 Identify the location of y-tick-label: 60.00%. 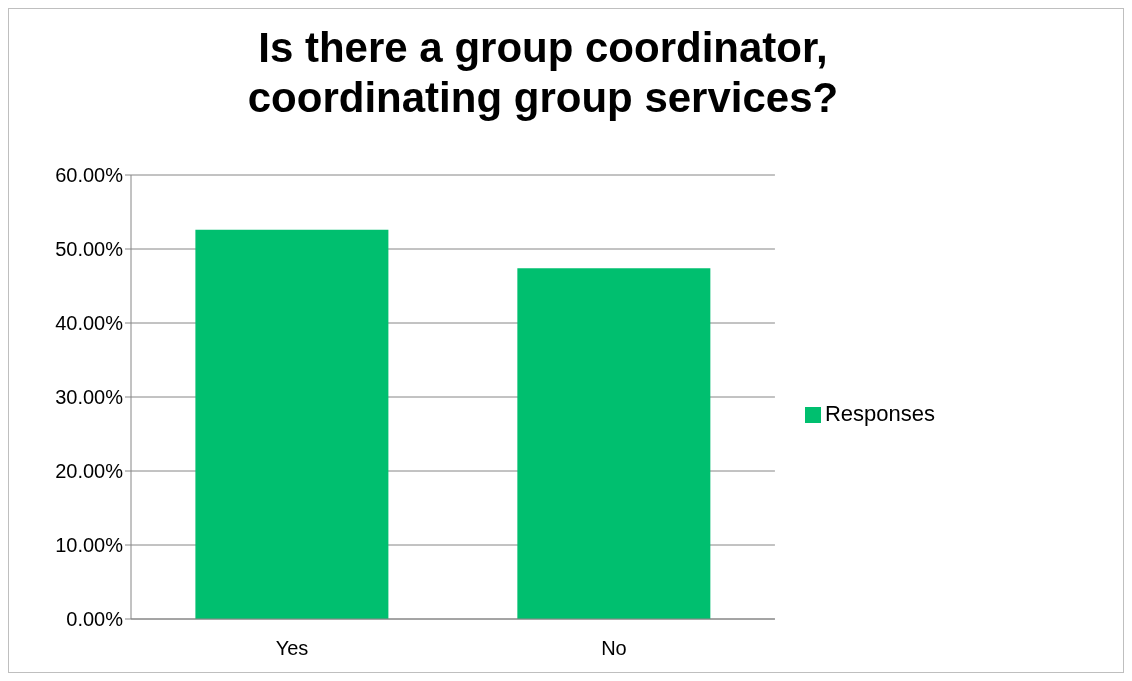
(89, 175).